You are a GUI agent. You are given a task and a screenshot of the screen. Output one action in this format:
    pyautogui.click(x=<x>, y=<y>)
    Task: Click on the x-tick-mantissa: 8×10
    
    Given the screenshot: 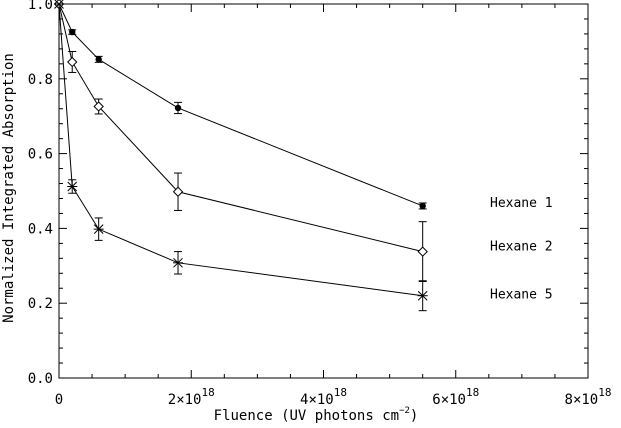 What is the action you would take?
    pyautogui.click(x=582, y=400)
    